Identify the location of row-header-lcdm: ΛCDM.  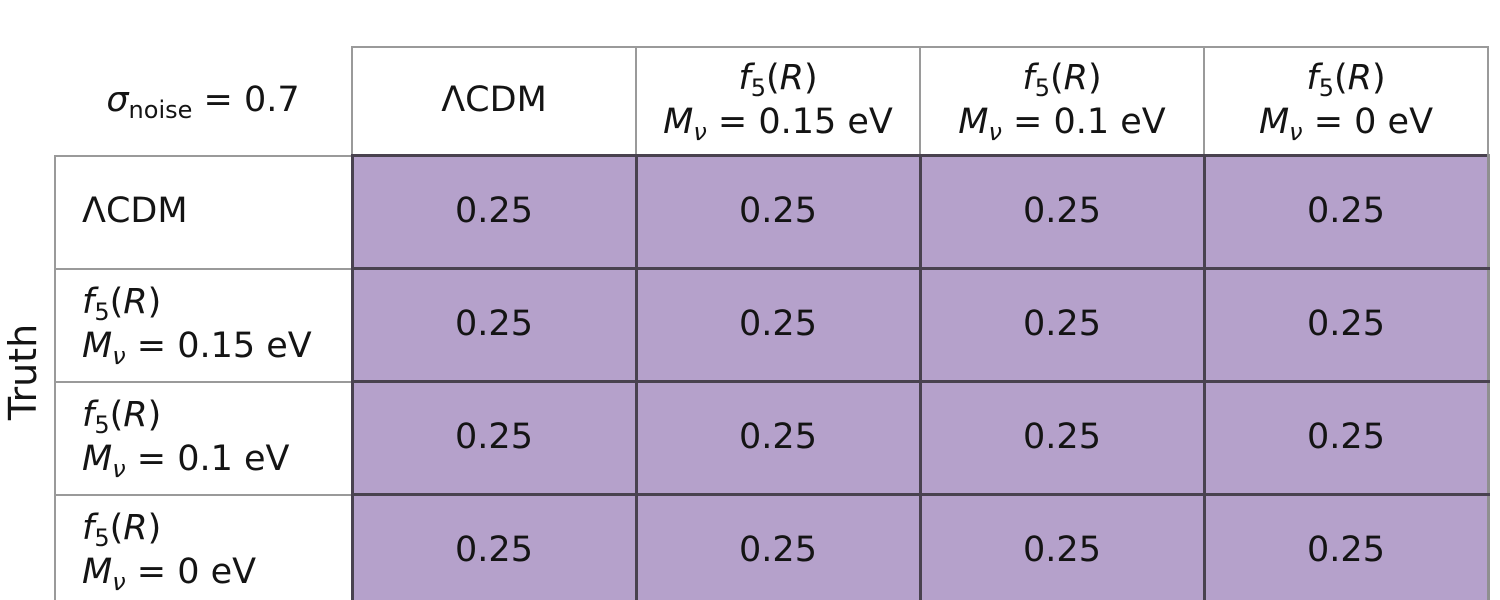
(203, 212).